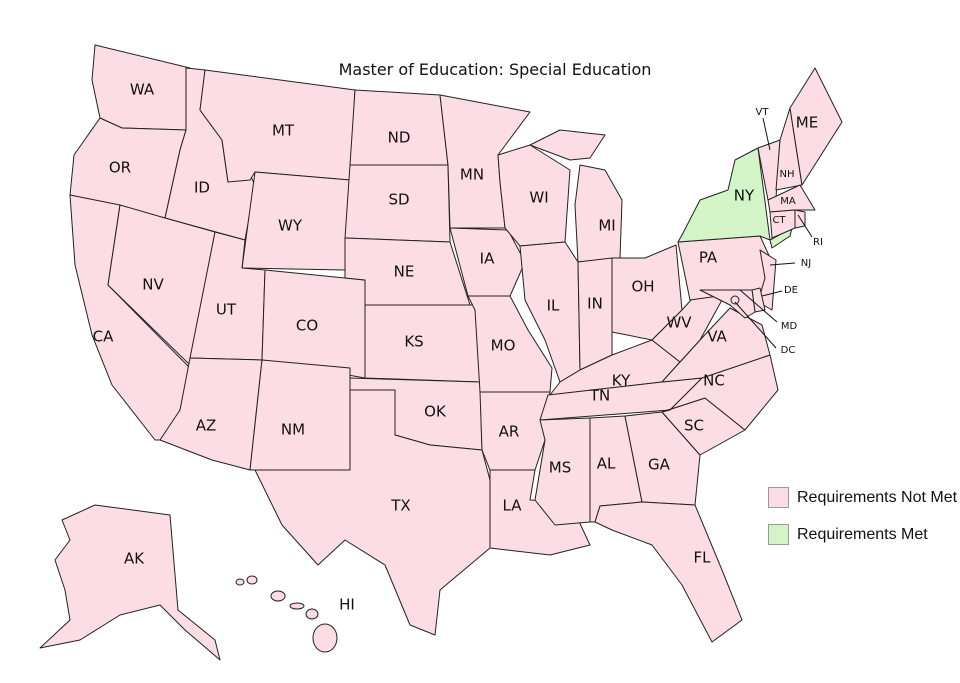 This screenshot has width=960, height=683. I want to click on label-AK: AK, so click(134, 559).